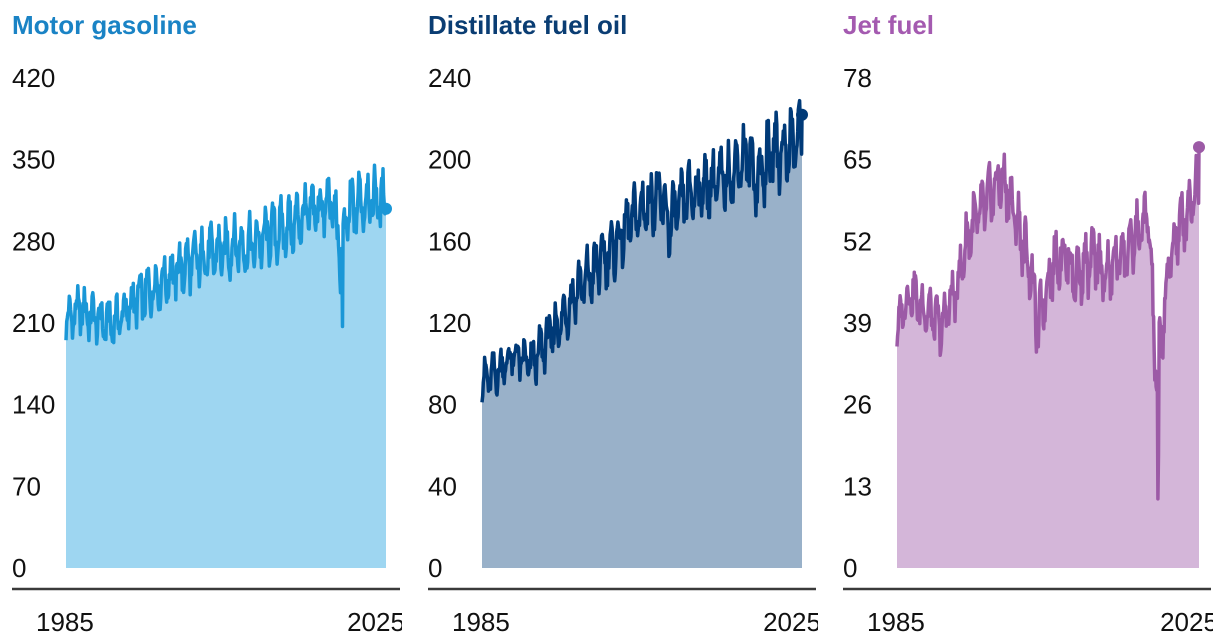 Image resolution: width=1220 pixels, height=642 pixels. What do you see at coordinates (33, 323) in the screenshot?
I see `y-tick-label: 210` at bounding box center [33, 323].